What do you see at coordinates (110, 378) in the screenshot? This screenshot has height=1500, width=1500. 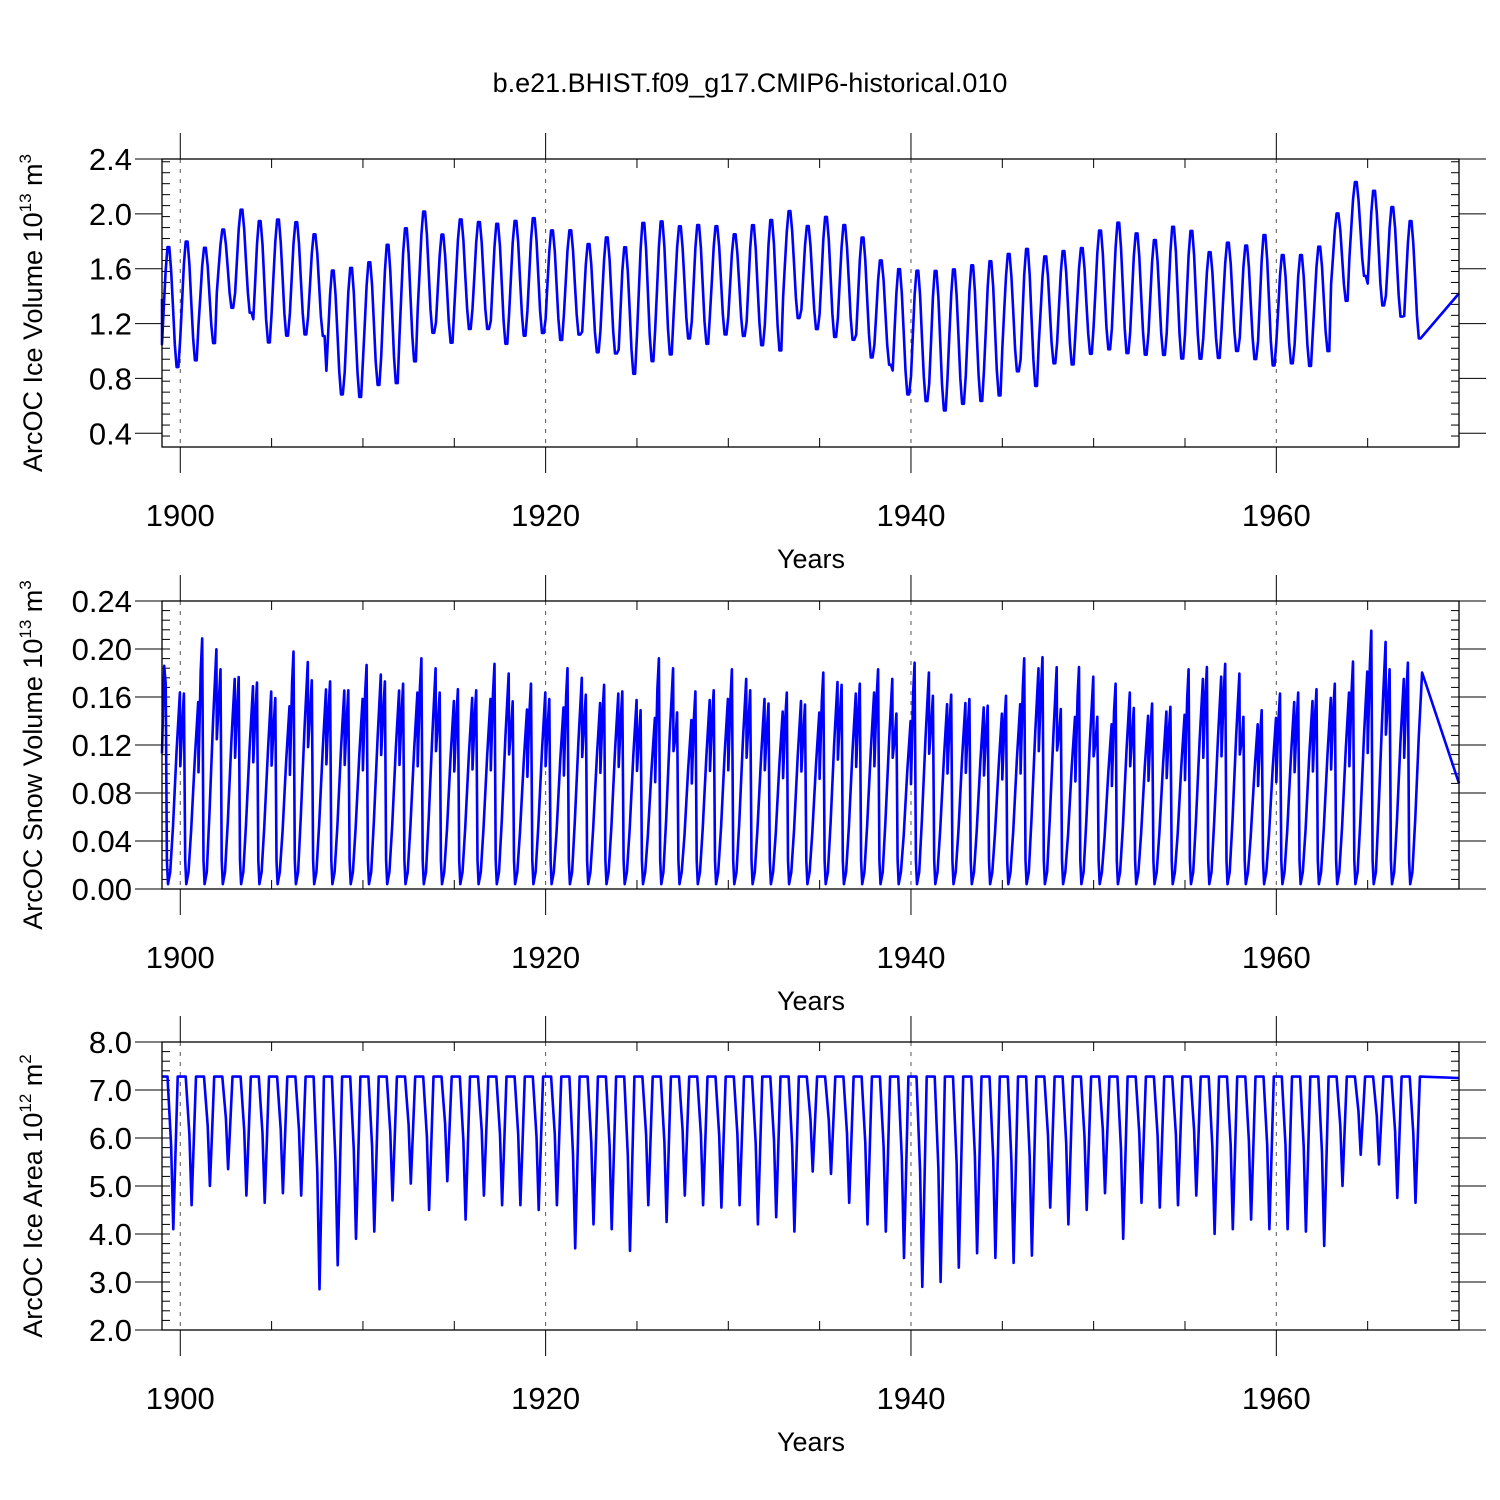 I see `y-tick-label: 0.8` at bounding box center [110, 378].